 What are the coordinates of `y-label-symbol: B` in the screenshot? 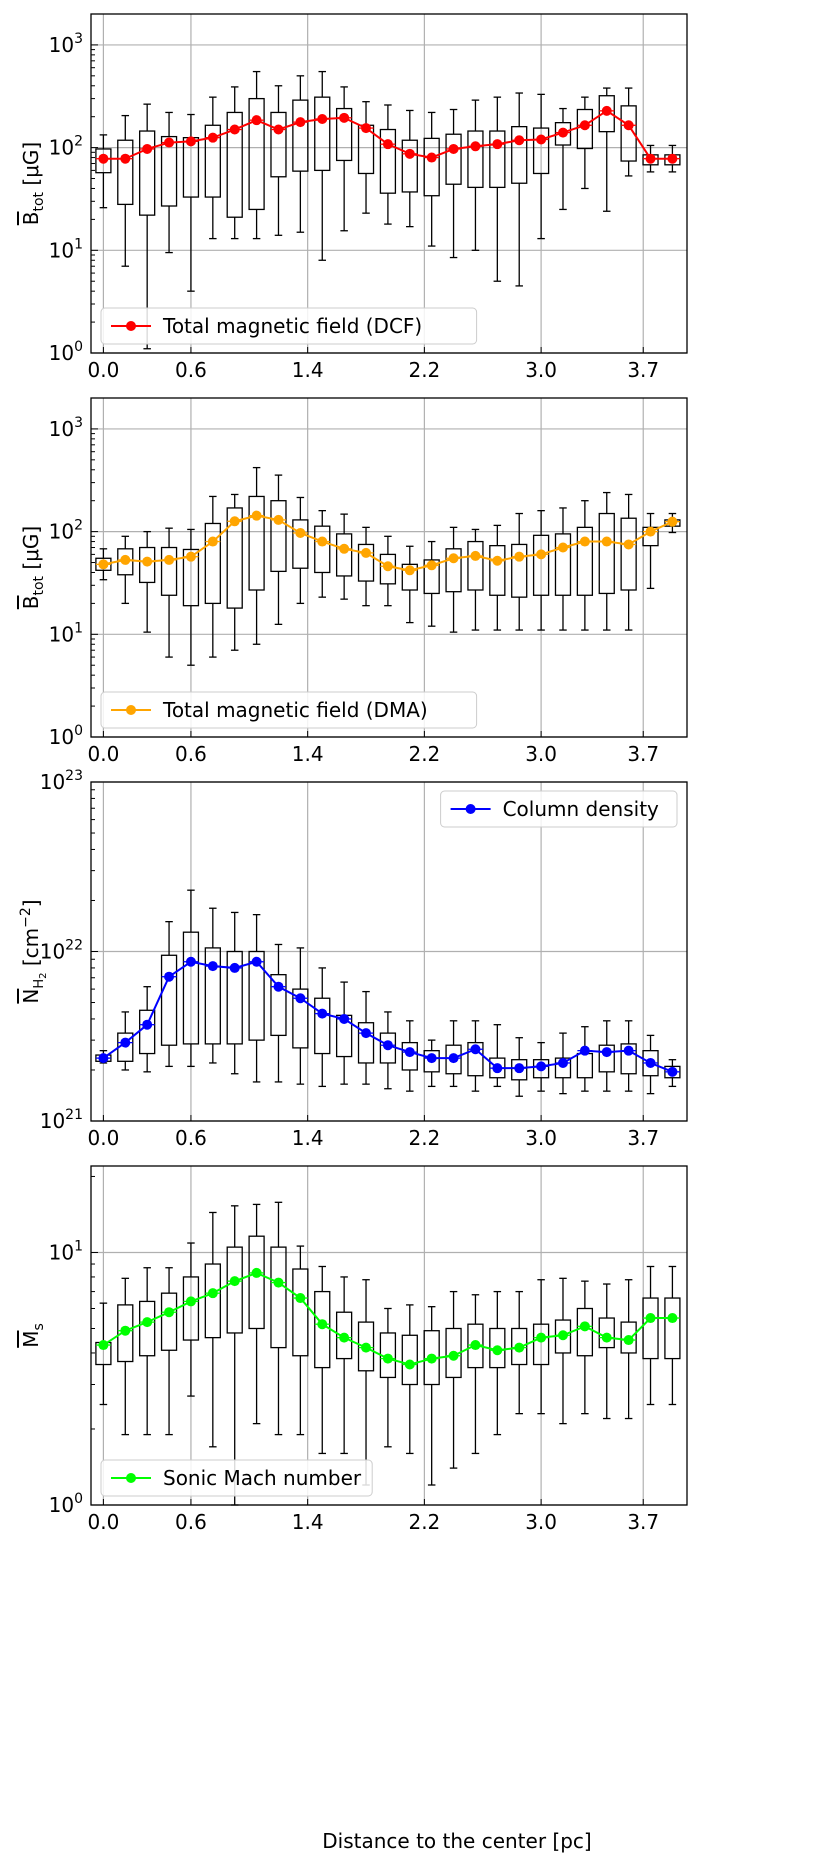 It's located at (31, 219).